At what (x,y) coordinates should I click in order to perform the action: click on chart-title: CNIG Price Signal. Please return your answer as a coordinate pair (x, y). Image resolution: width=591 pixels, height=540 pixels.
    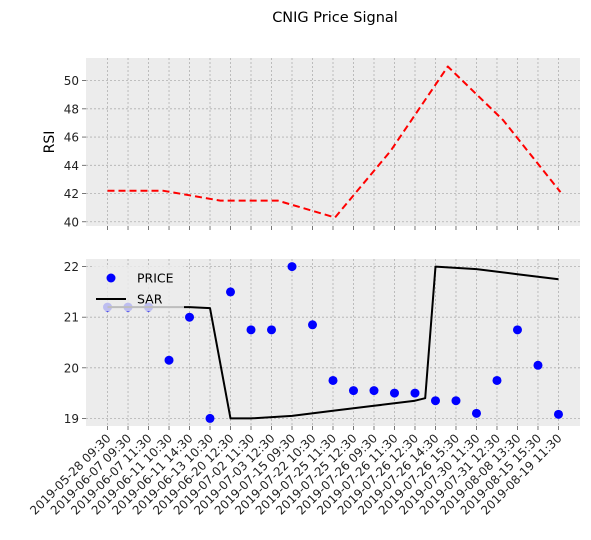
    Looking at the image, I should click on (335, 18).